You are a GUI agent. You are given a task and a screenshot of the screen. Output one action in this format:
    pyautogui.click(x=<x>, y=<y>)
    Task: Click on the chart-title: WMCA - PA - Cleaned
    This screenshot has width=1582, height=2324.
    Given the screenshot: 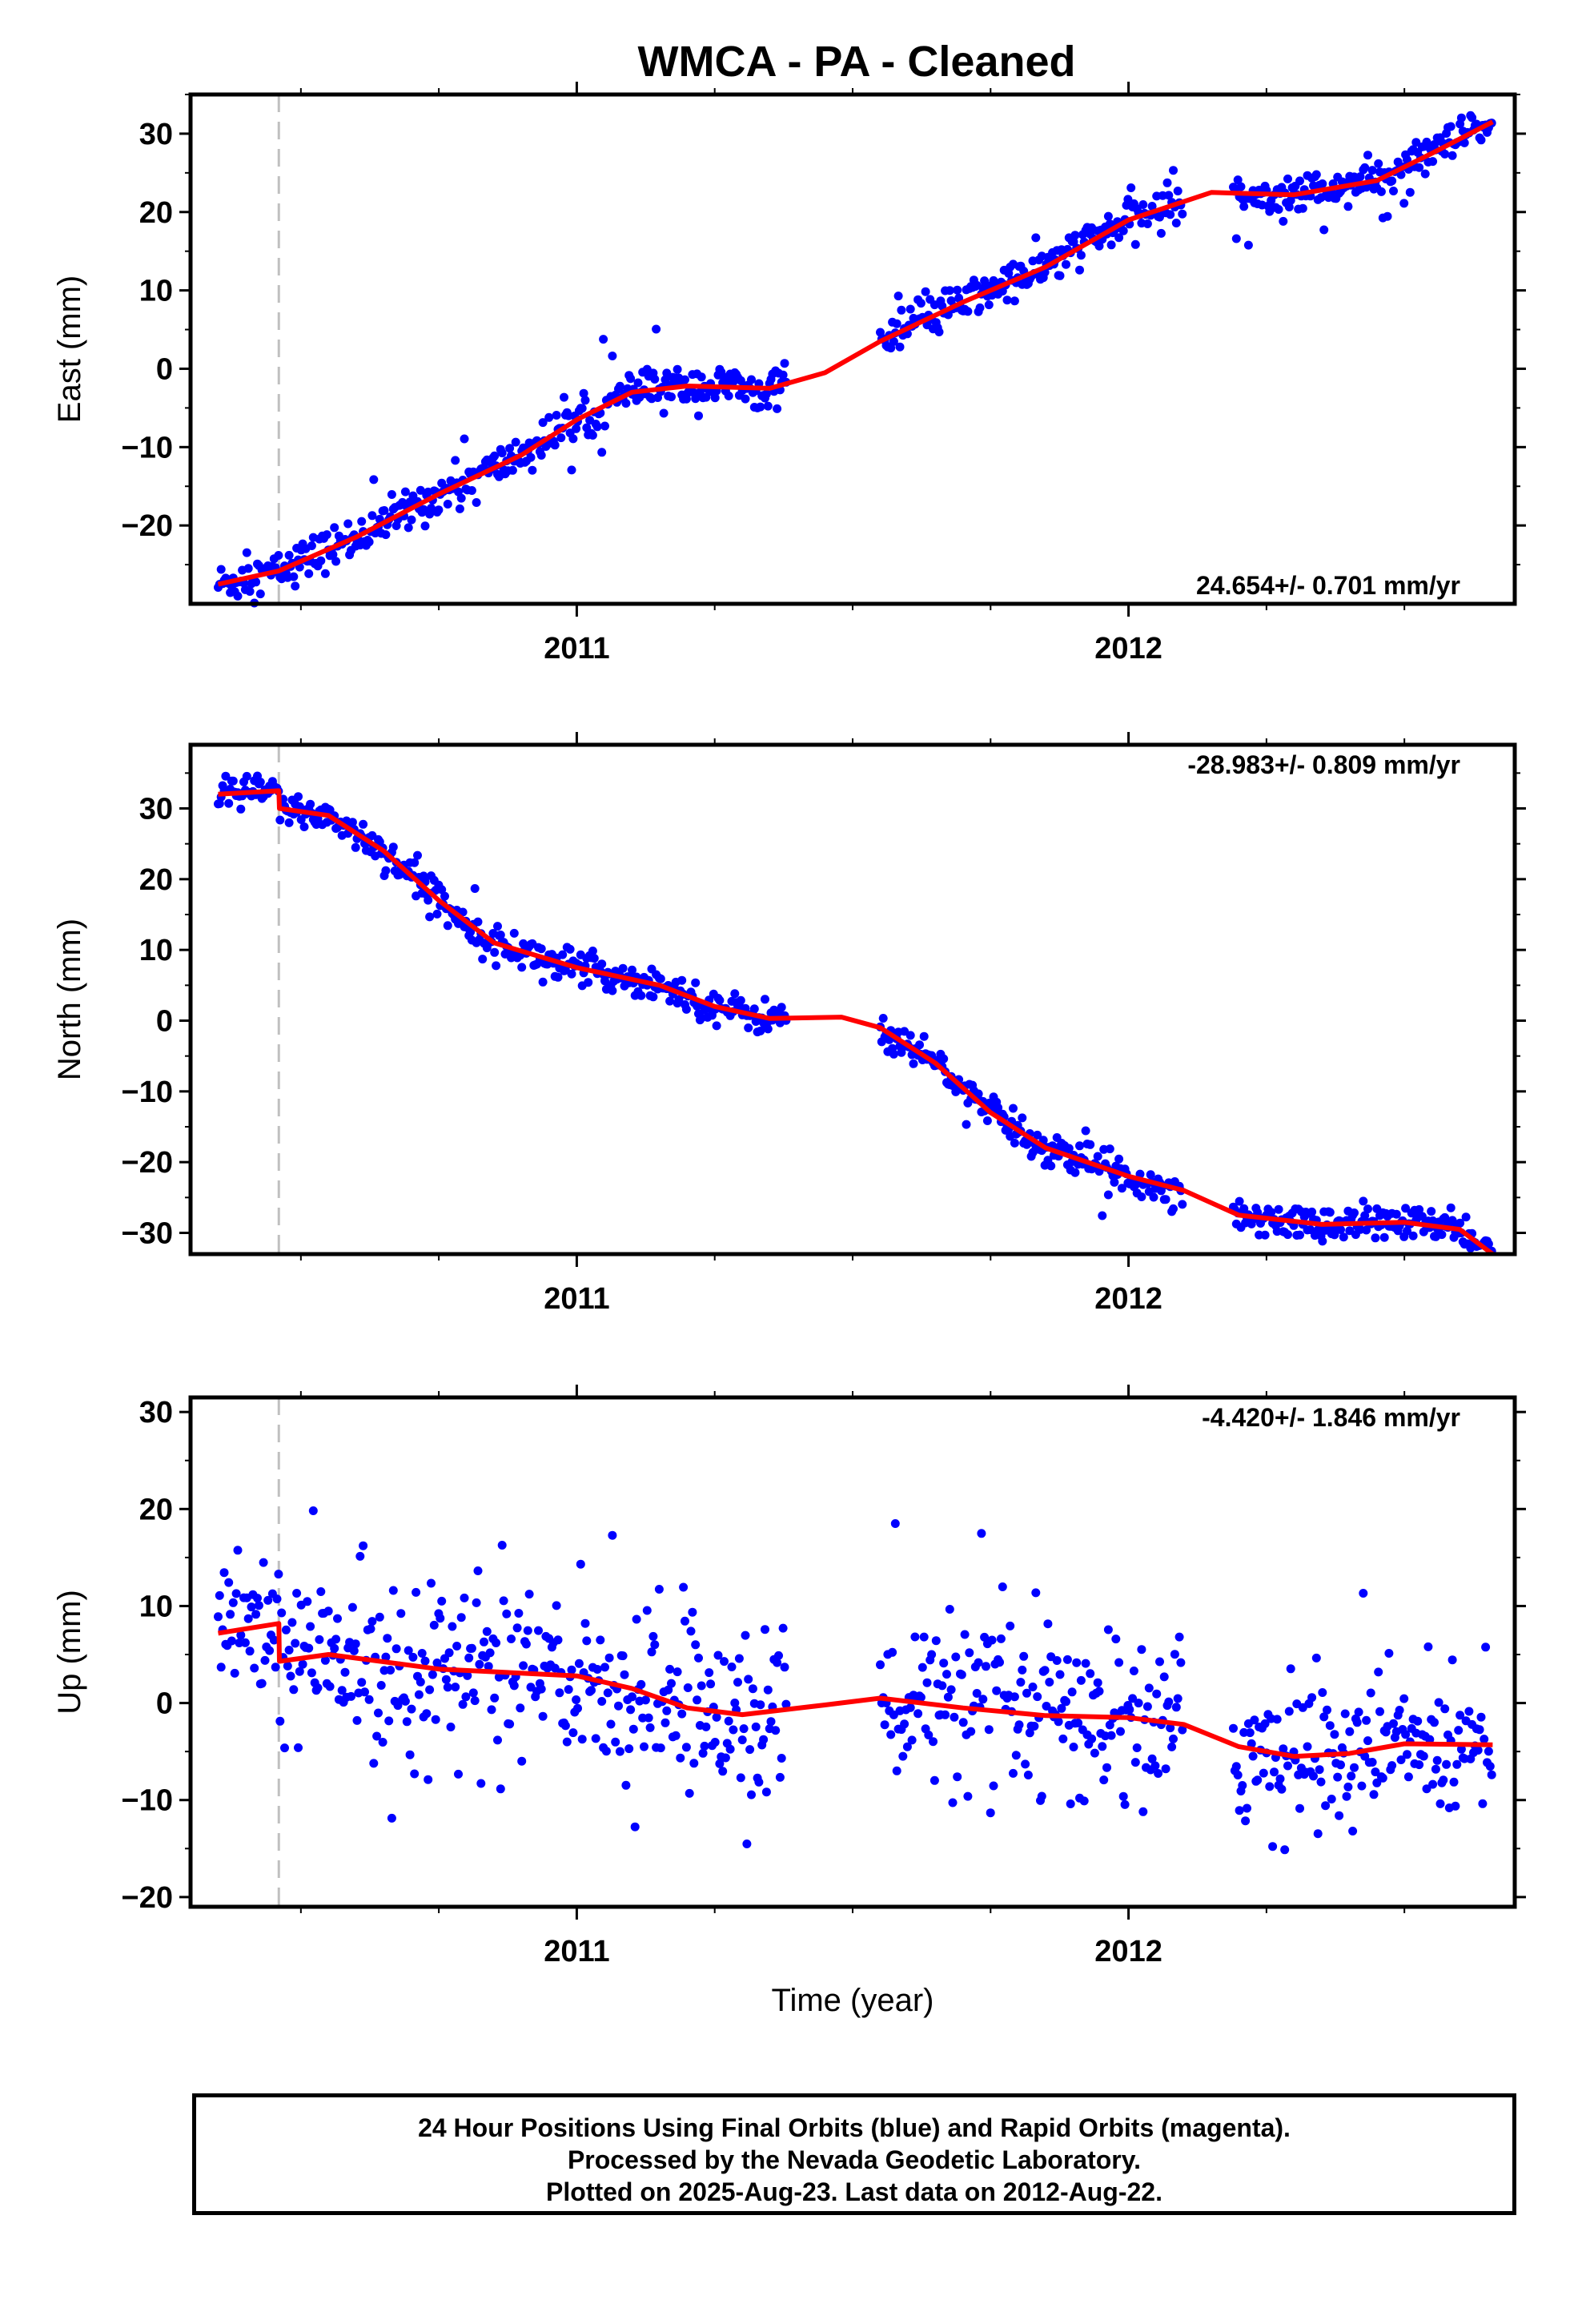 What is the action you would take?
    pyautogui.click(x=856, y=62)
    